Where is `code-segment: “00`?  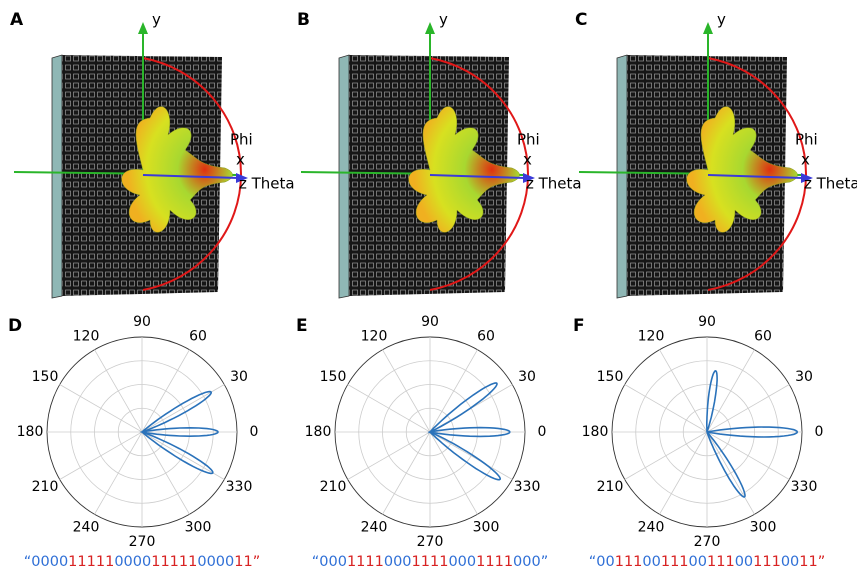 code-segment: “00 is located at coordinates (602, 562).